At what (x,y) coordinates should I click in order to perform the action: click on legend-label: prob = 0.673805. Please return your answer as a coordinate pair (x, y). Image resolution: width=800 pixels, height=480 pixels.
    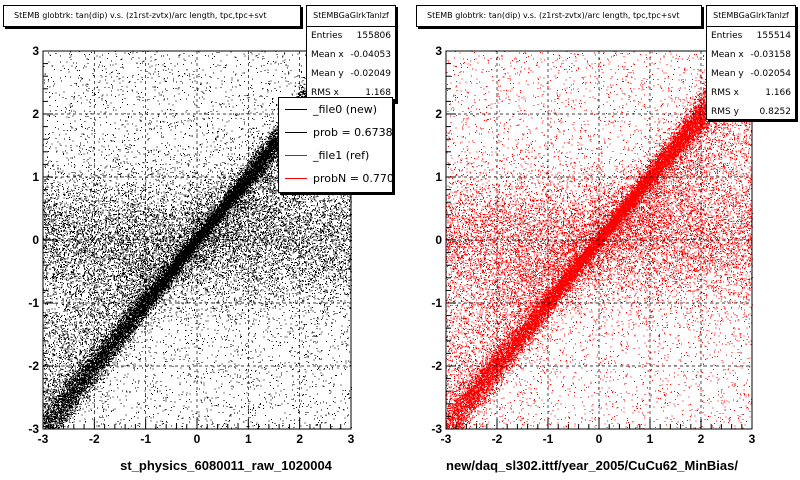
    Looking at the image, I should click on (353, 132).